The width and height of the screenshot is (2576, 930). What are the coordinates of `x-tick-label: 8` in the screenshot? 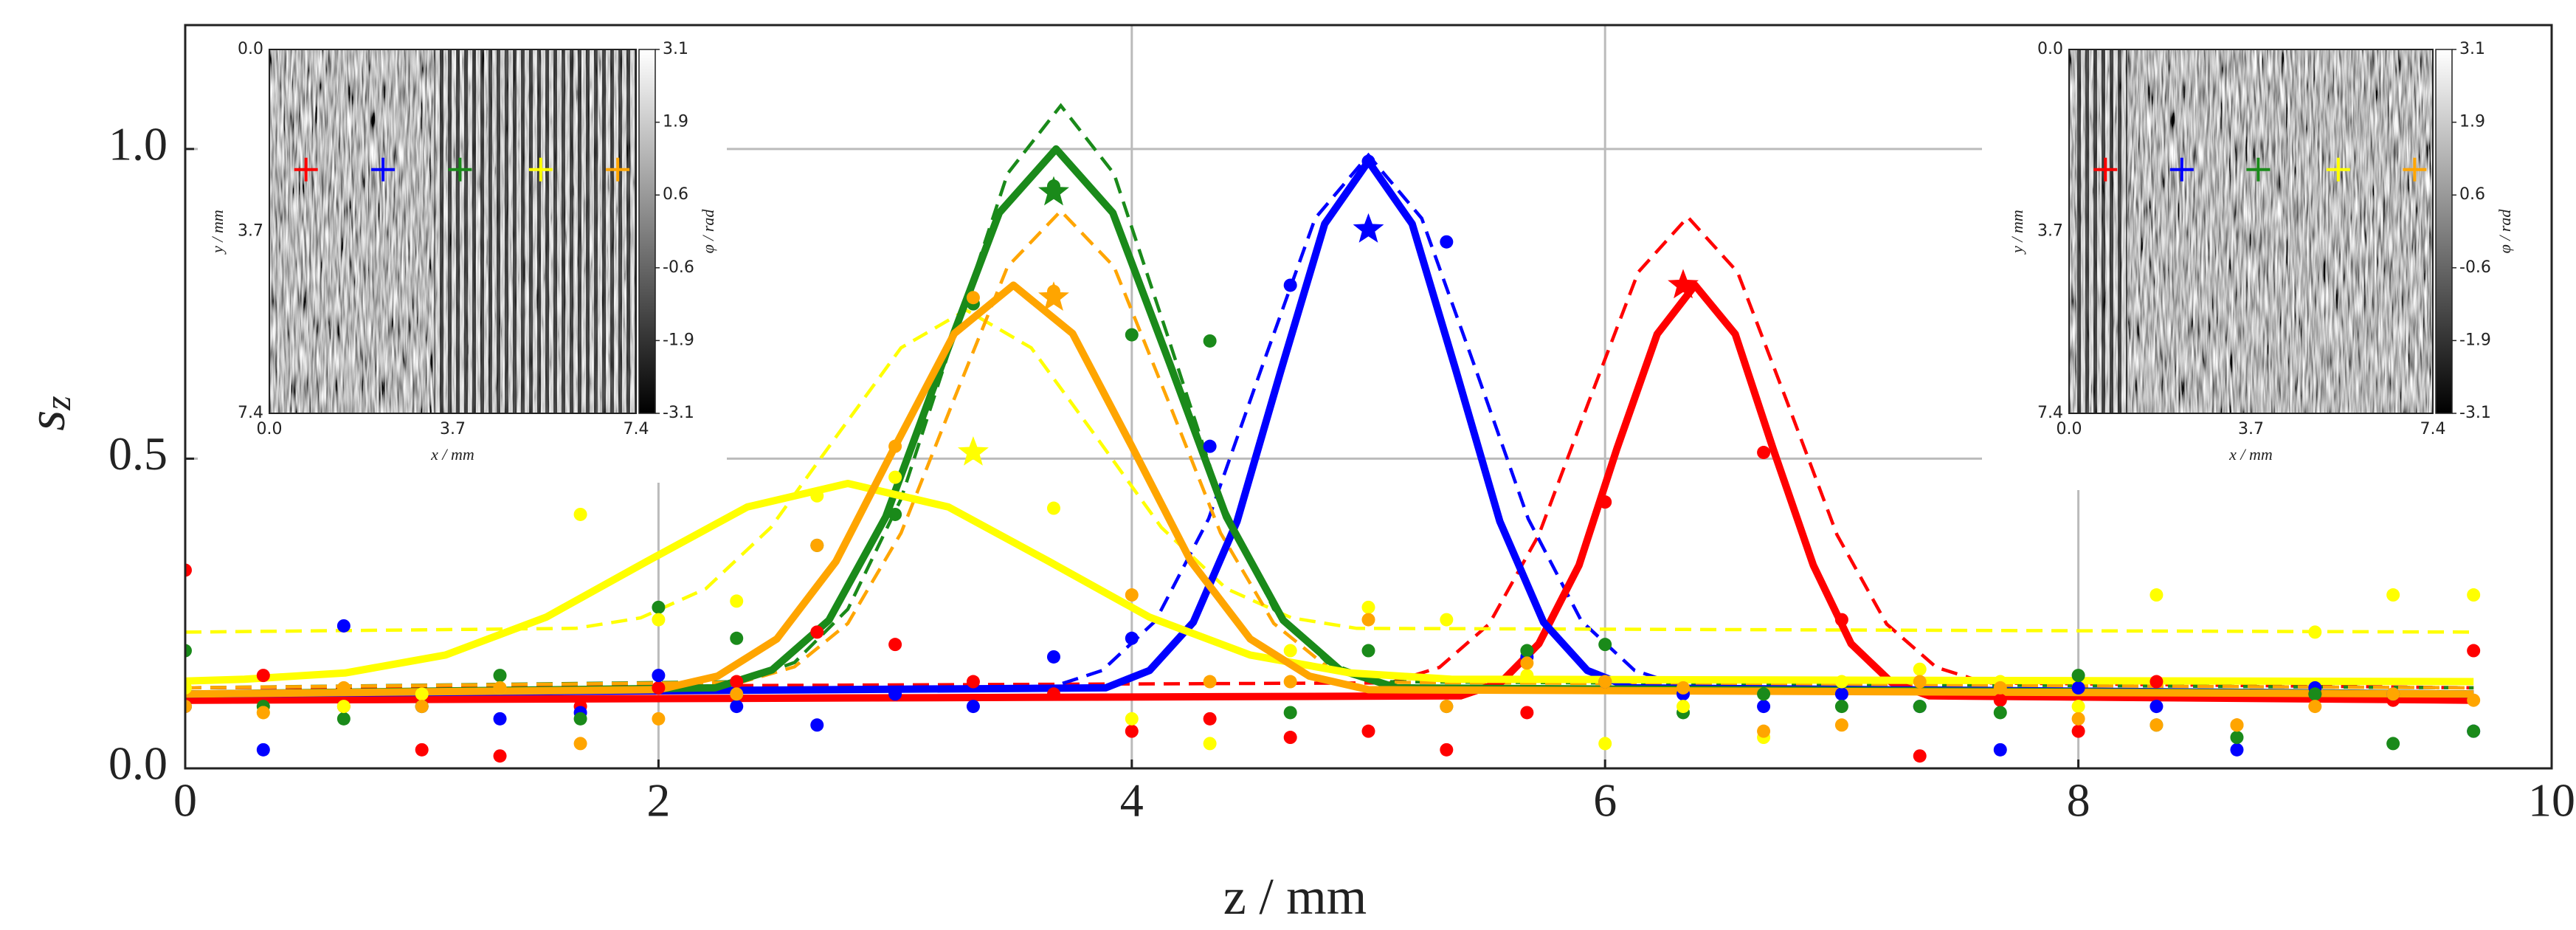 It's located at (2078, 800).